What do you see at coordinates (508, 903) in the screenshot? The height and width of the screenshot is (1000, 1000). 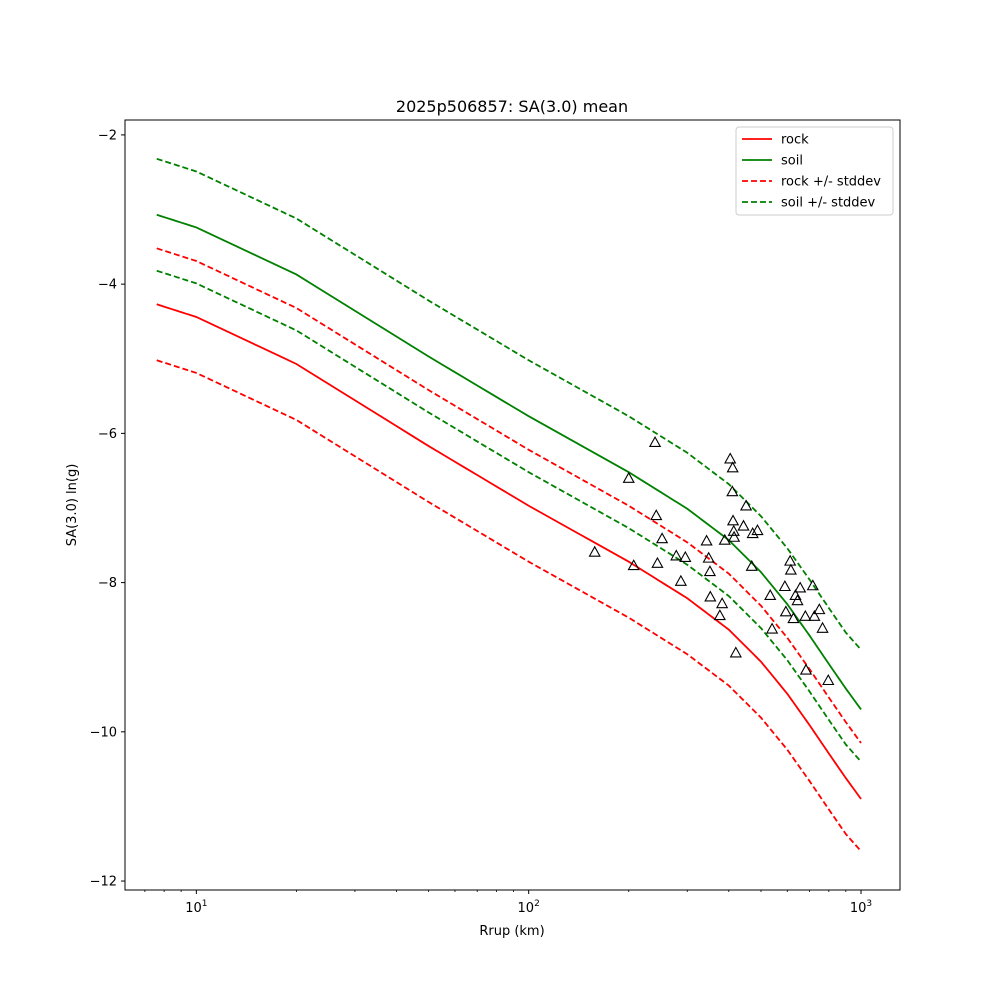 I see `x-axis: 10¹ 10² 10³` at bounding box center [508, 903].